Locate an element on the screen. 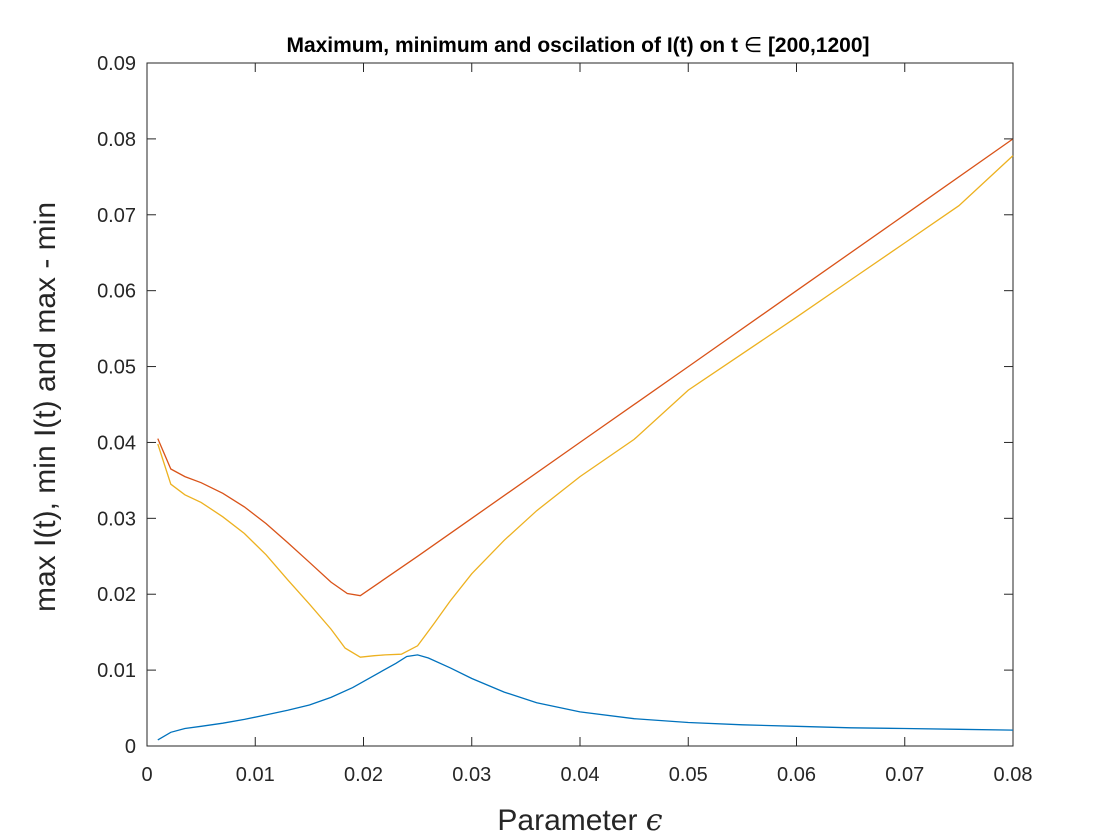 The image size is (1120, 840). y-tick-label: 0 is located at coordinates (130, 747).